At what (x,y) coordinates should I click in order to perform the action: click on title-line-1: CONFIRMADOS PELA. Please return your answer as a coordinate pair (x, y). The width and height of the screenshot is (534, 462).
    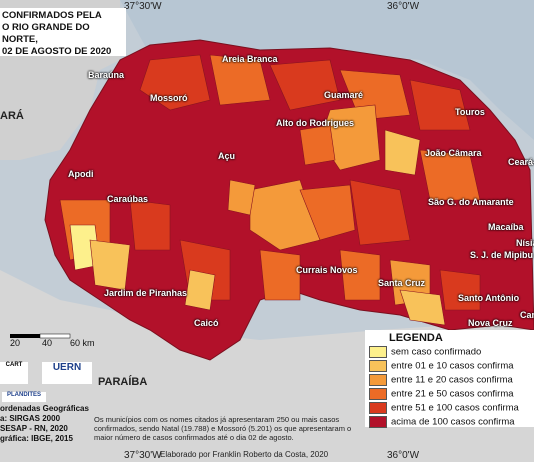
    Looking at the image, I should click on (52, 15).